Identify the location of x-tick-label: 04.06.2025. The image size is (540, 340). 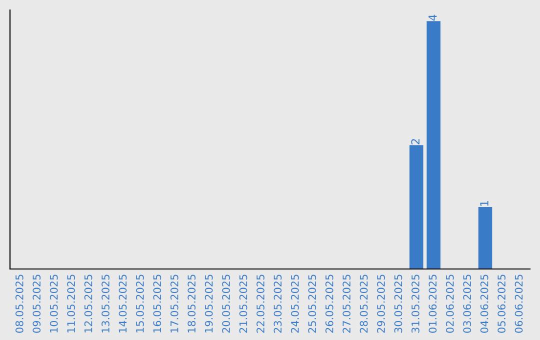
(484, 303).